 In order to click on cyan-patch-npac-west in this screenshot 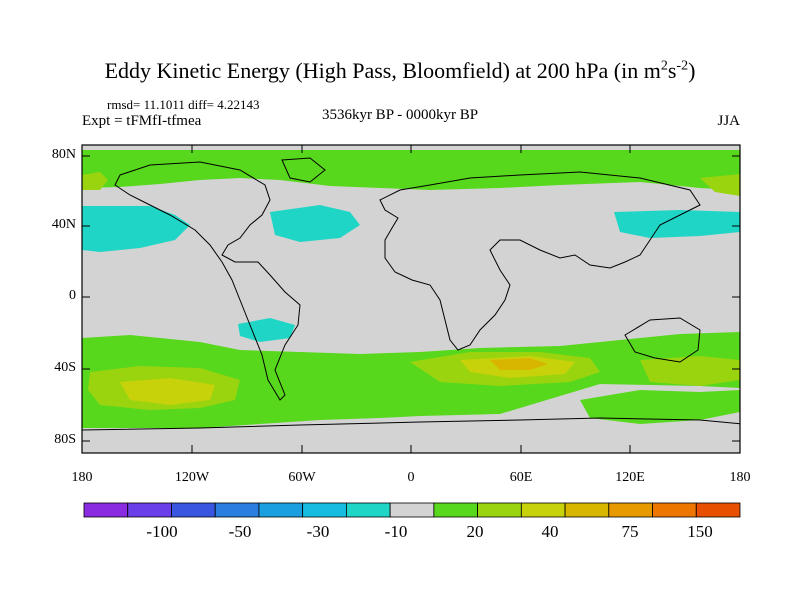, I will do `click(136, 229)`.